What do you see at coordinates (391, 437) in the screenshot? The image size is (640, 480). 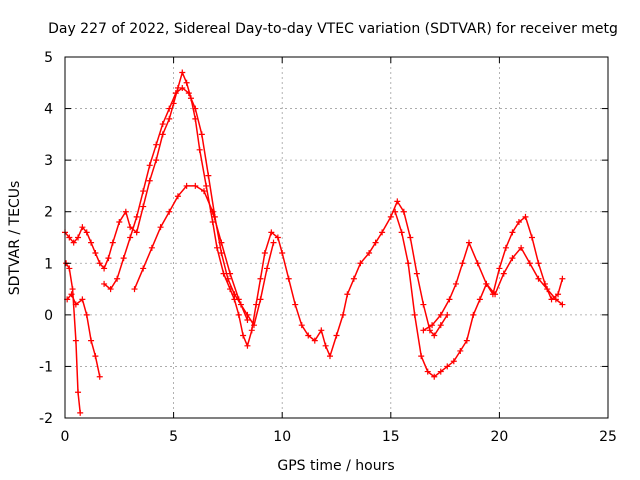 I see `x-tick-label: 15` at bounding box center [391, 437].